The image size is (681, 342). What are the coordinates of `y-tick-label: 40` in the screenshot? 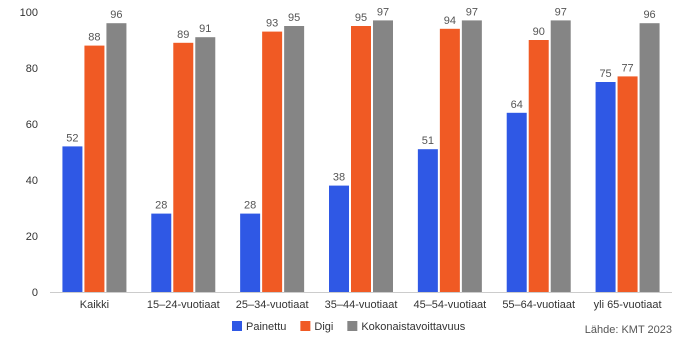 It's located at (32, 181).